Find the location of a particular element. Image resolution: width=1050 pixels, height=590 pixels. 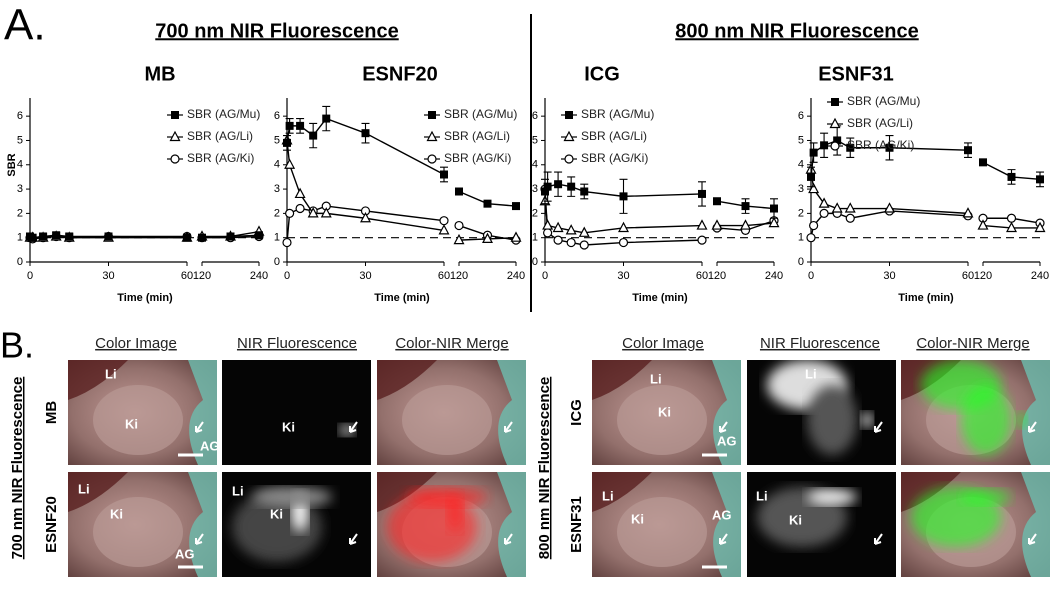

chart-title: MB is located at coordinates (159, 74).